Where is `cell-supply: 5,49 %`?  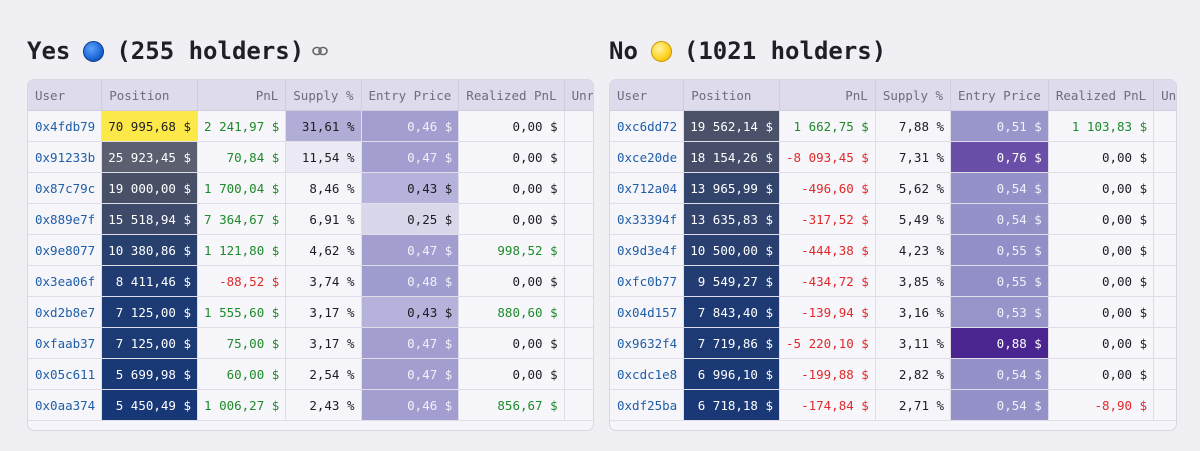 cell-supply: 5,49 % is located at coordinates (913, 219).